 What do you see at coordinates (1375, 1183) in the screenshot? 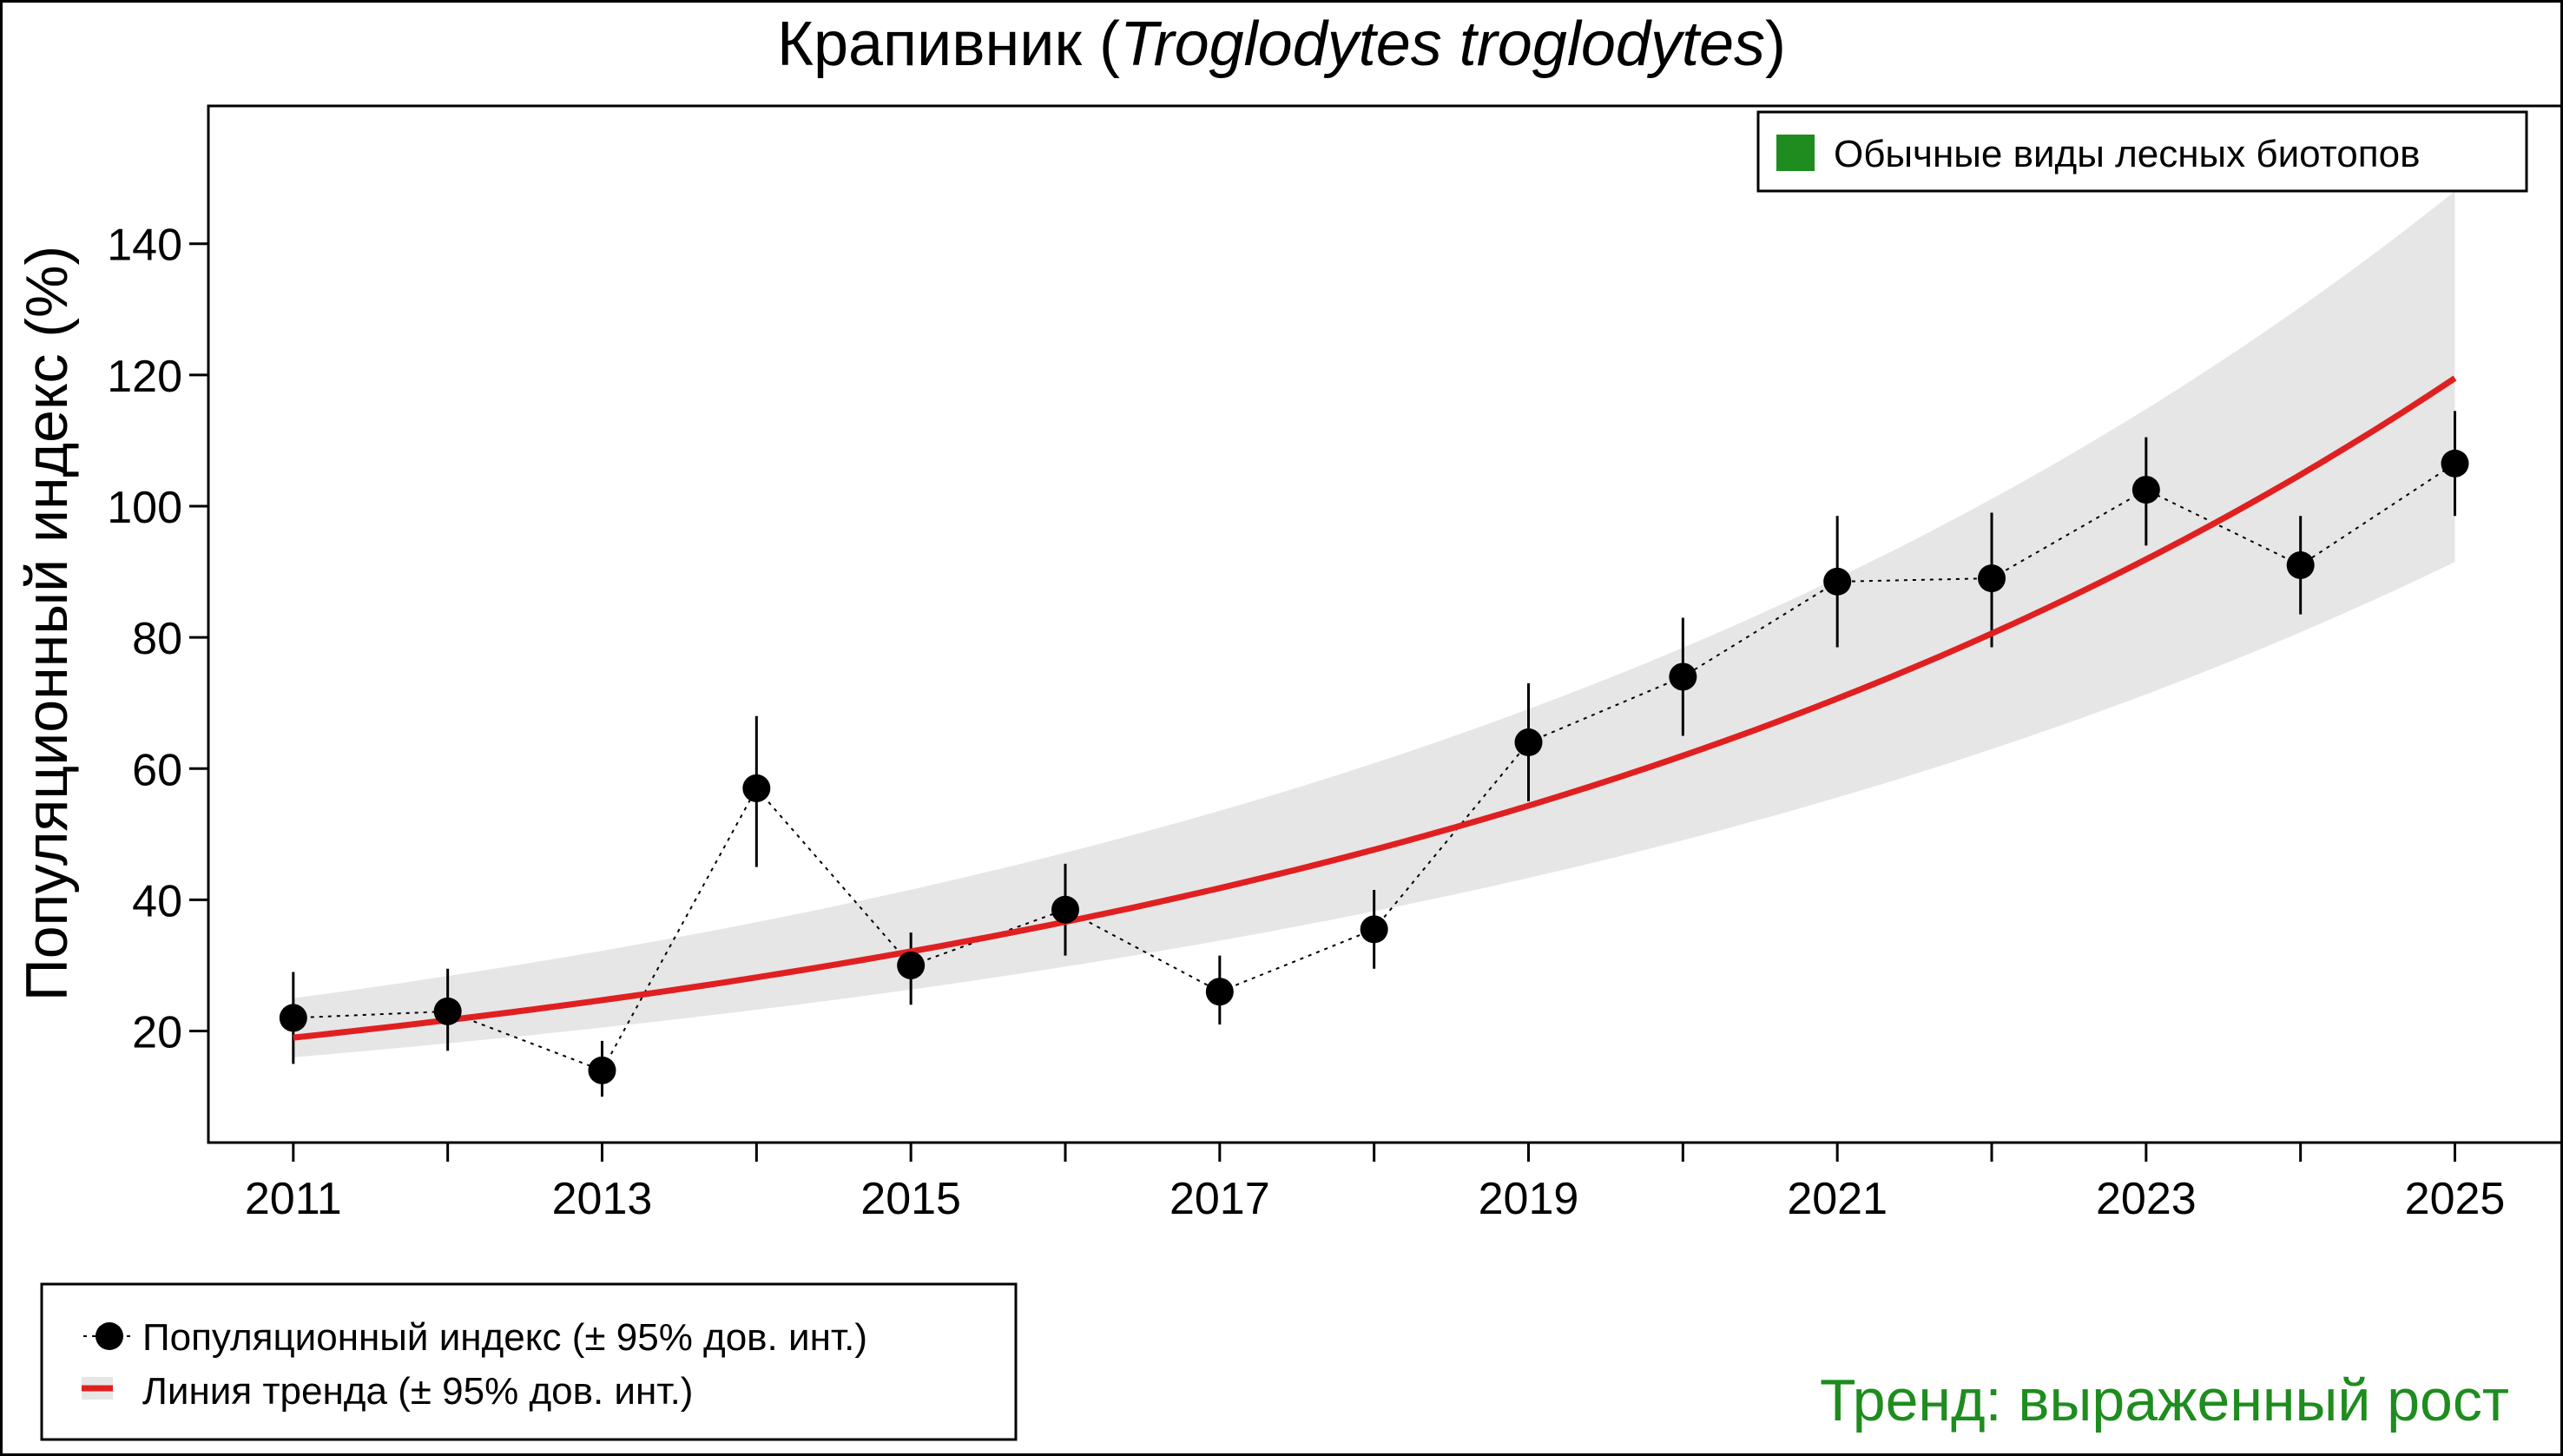
I see `x-axis-ticks: 2011 2013 2015 2017 2019 2021 2023 2025` at bounding box center [1375, 1183].